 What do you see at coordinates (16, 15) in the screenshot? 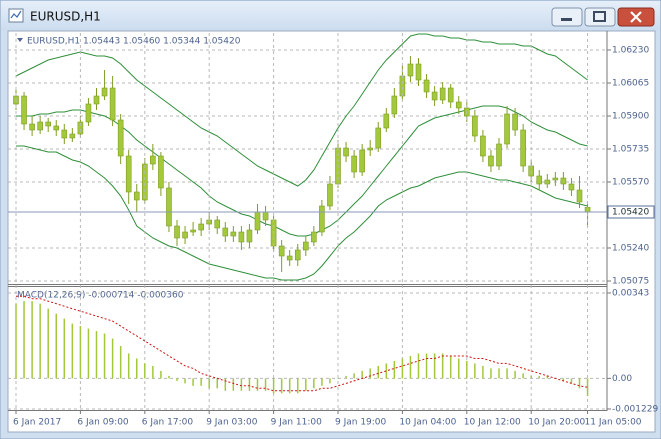
I see `window-icon` at bounding box center [16, 15].